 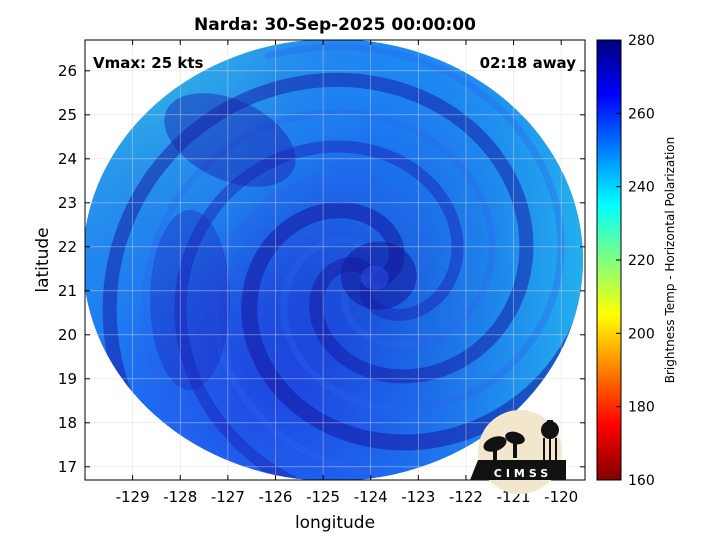 What do you see at coordinates (374, 277) in the screenshot?
I see `storm-eye` at bounding box center [374, 277].